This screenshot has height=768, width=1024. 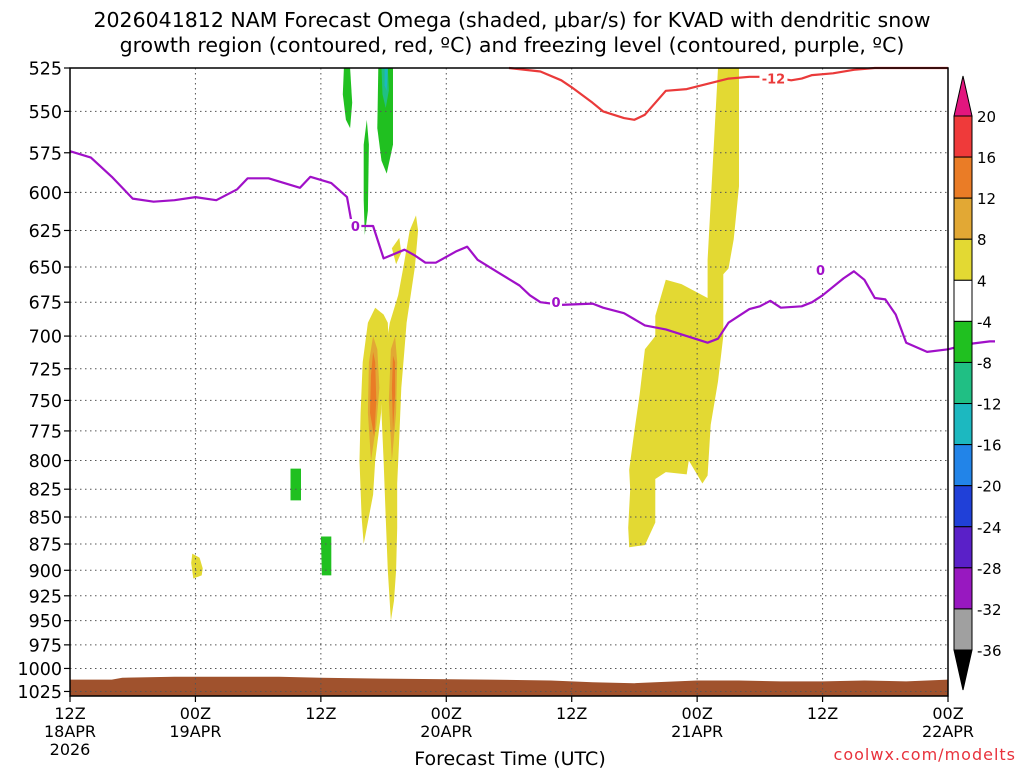 I want to click on colorbar-label: -28, so click(x=989, y=569).